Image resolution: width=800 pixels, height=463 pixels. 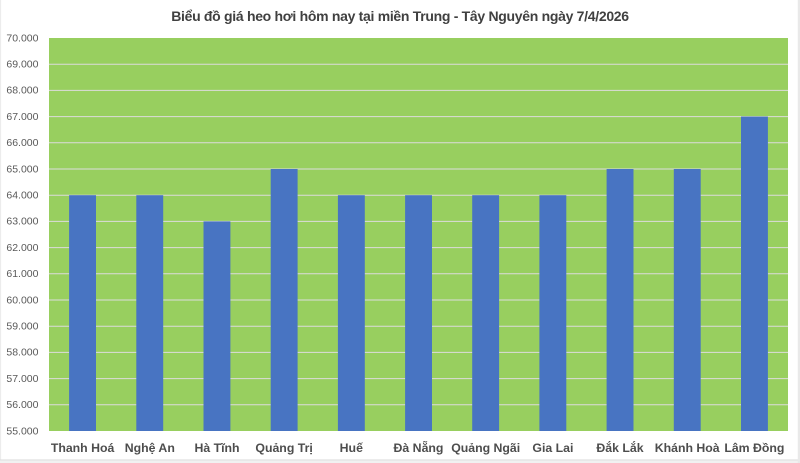 I want to click on svg-text: 66.000, so click(x=22, y=143).